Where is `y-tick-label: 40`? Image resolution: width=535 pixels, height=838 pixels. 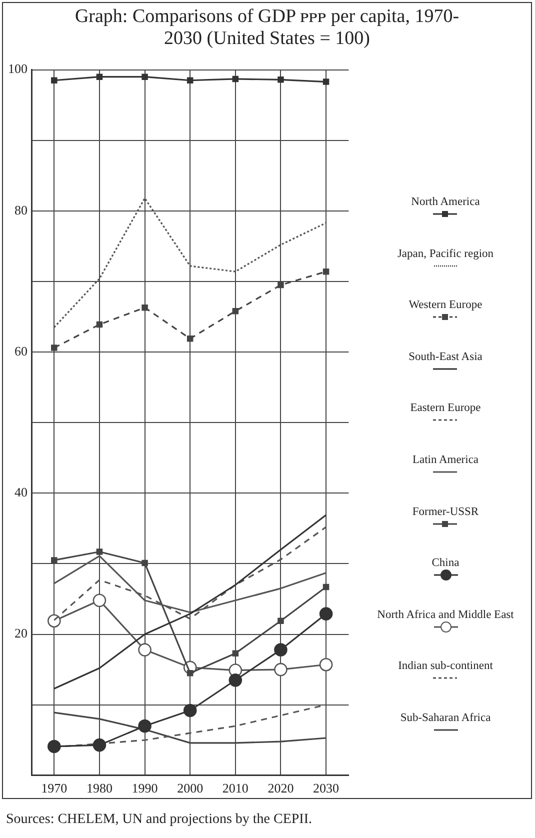 y-tick-label: 40 is located at coordinates (21, 492).